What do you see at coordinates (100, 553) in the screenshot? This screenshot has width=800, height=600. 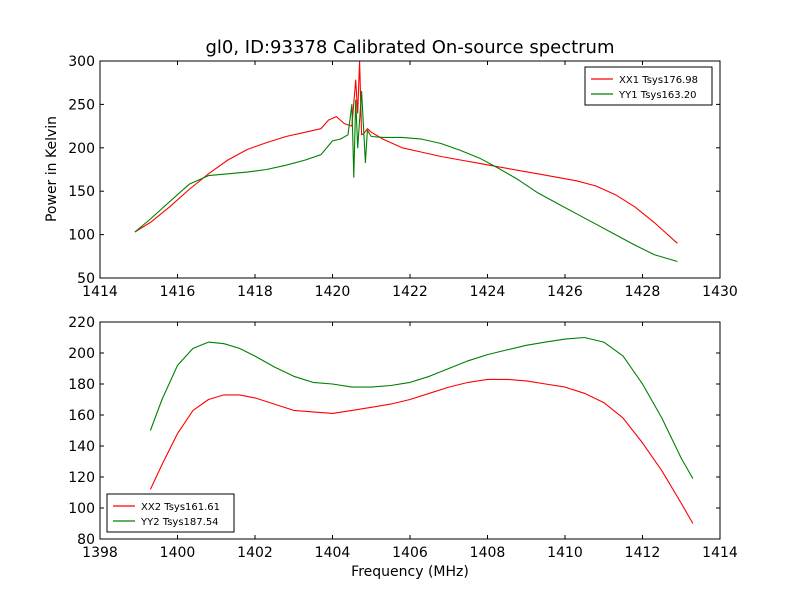 I see `x-tick-label-bottom: 1398` at bounding box center [100, 553].